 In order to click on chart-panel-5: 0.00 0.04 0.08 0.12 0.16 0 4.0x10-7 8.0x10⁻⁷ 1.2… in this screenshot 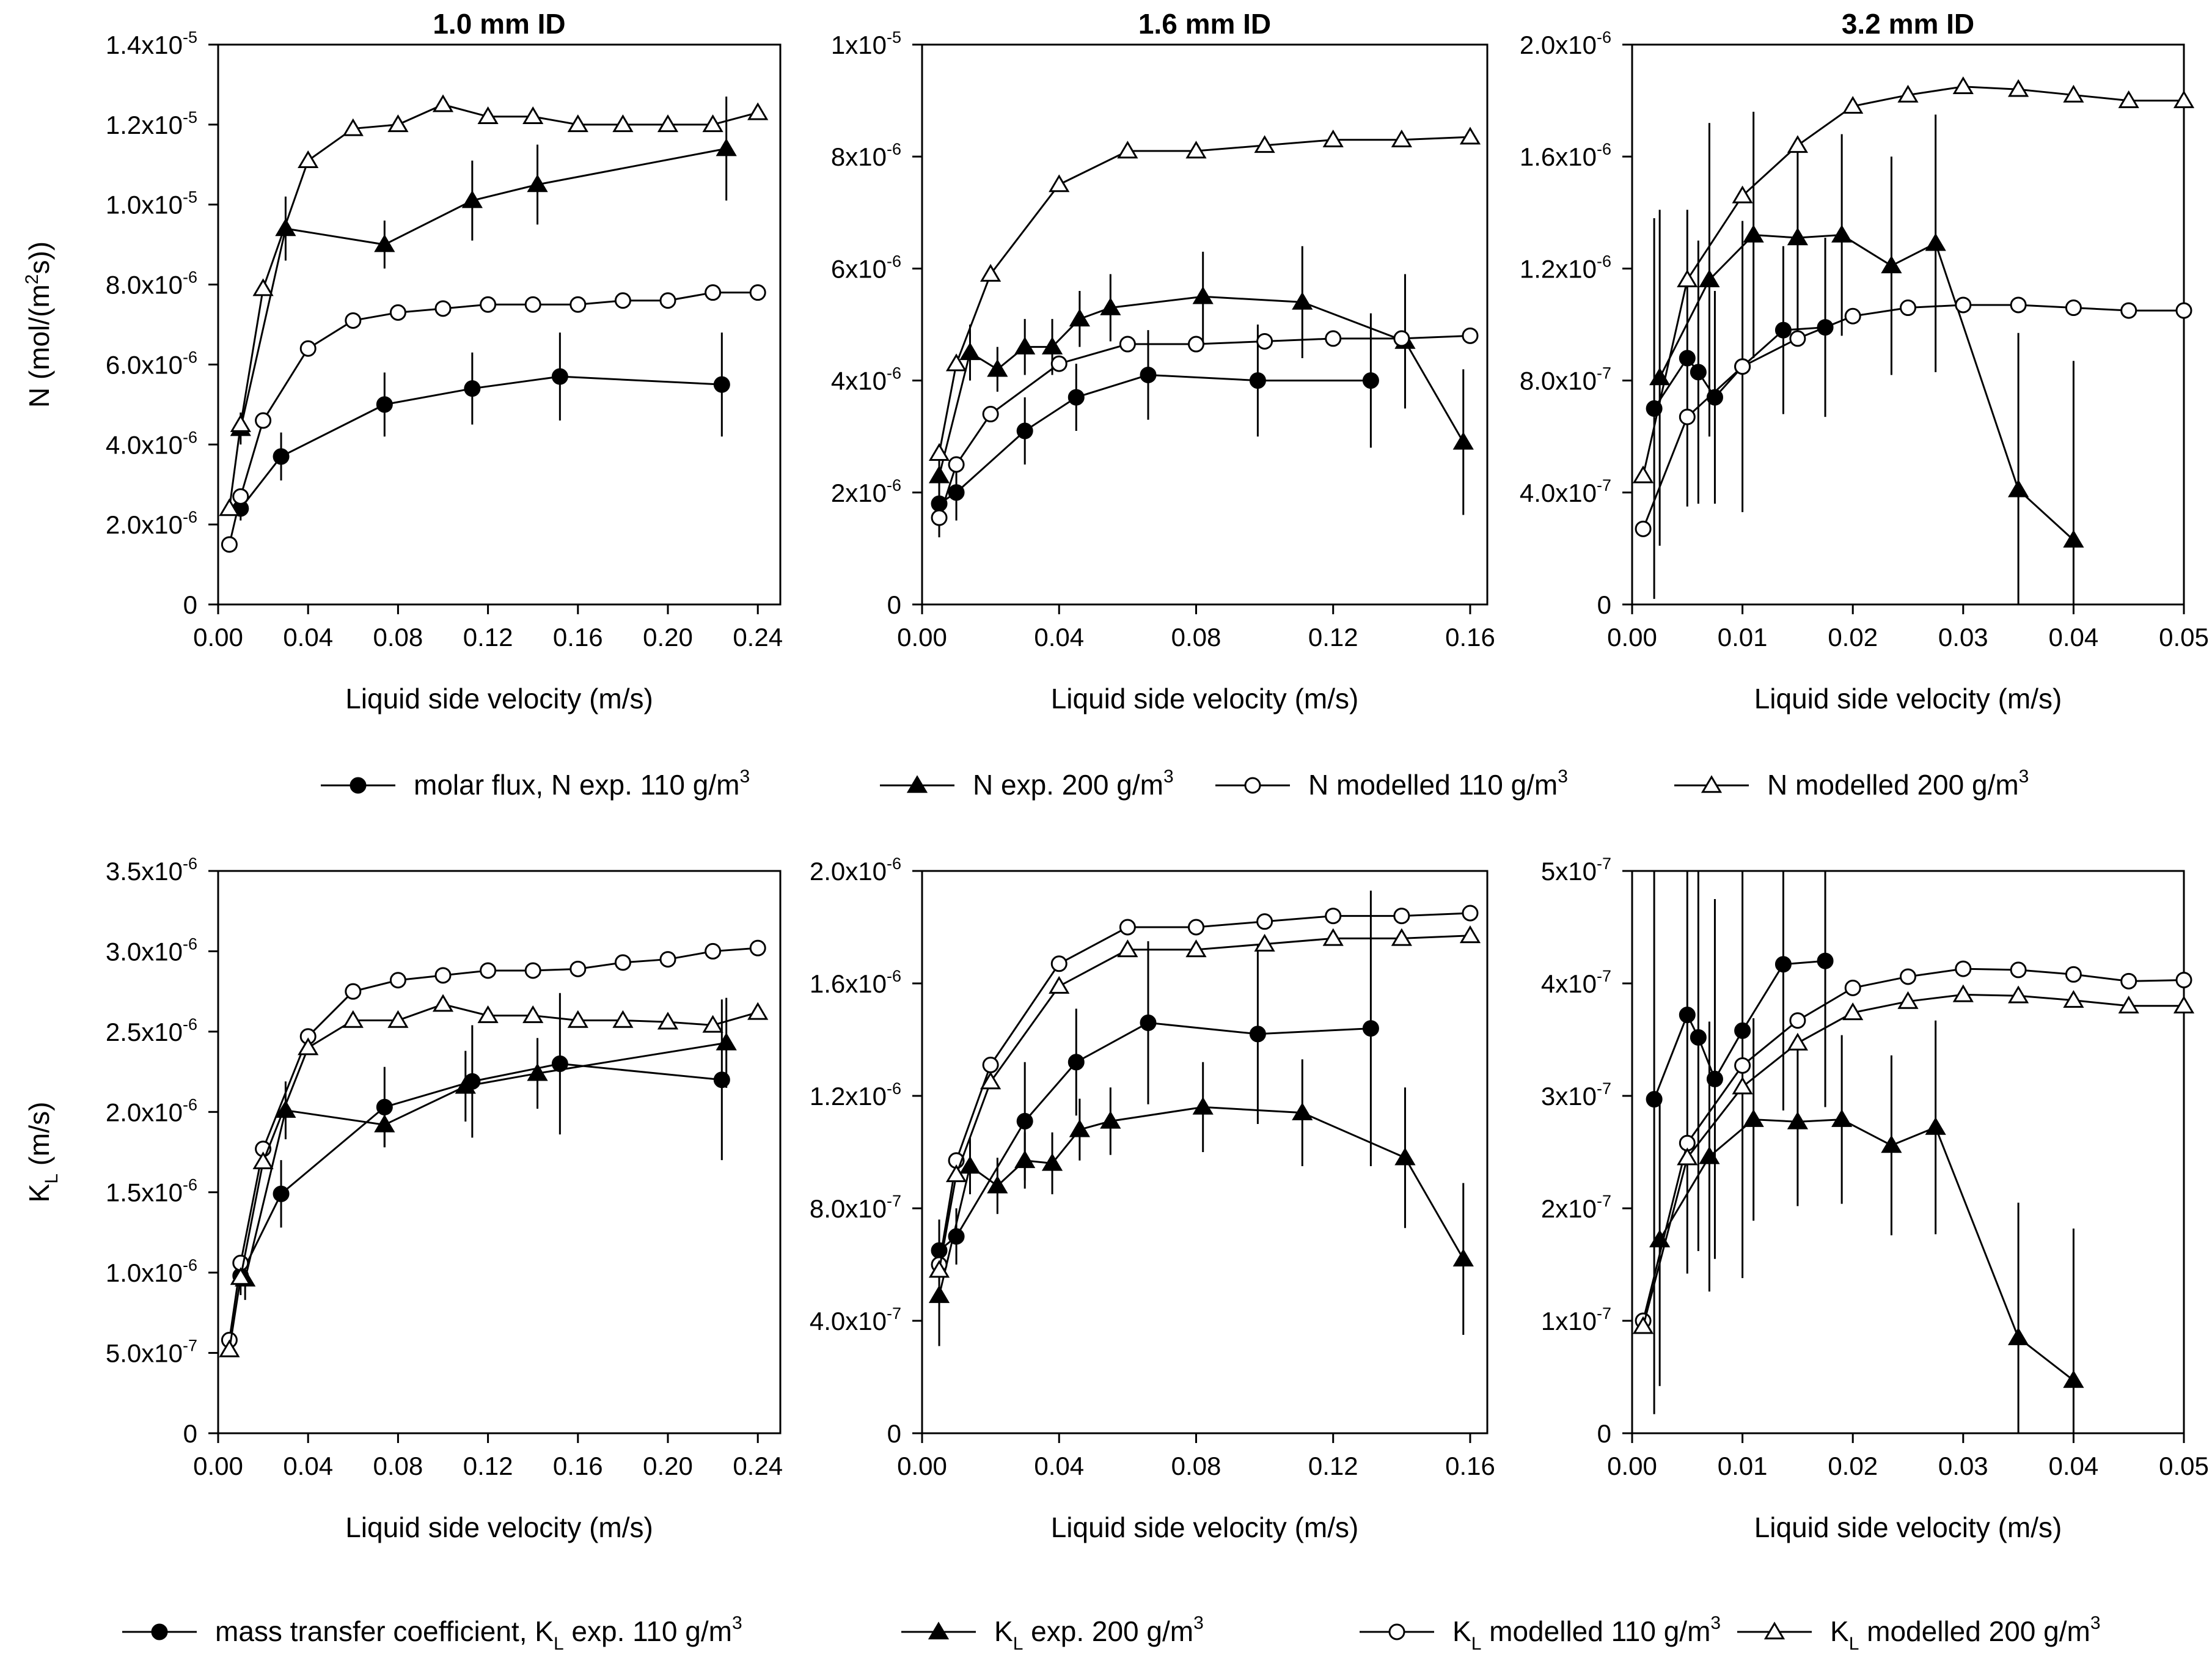, I will do `click(1152, 1199)`.